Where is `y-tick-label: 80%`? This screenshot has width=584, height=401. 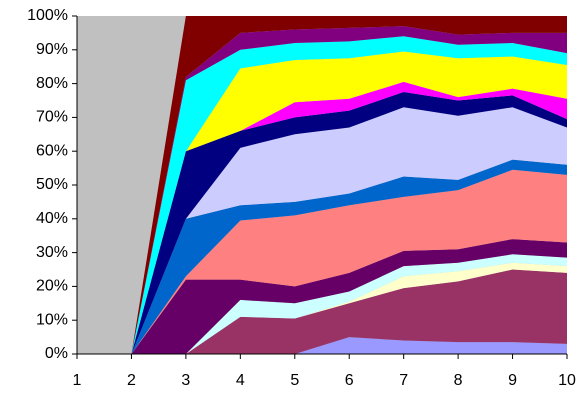
y-tick-label: 80% is located at coordinates (52, 83).